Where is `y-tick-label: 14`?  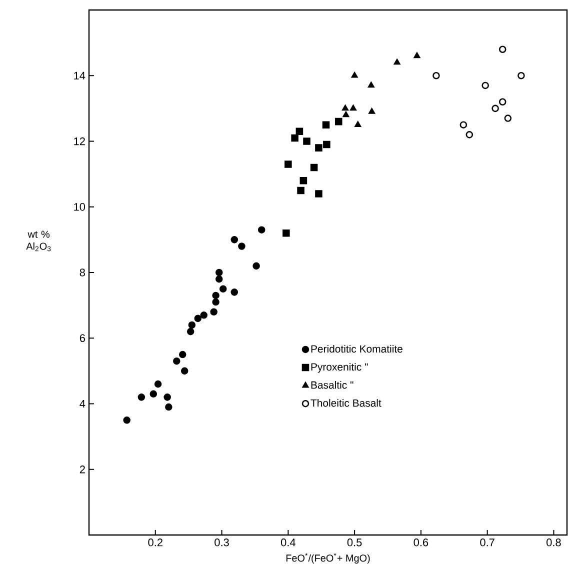
y-tick-label: 14 is located at coordinates (80, 76).